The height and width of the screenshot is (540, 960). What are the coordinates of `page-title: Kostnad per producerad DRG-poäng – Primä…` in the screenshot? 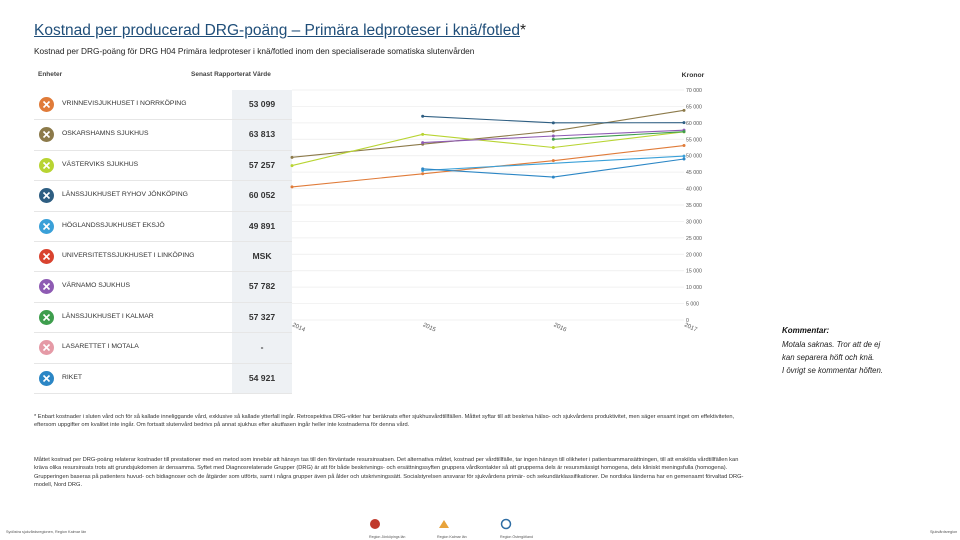 It's located at (280, 30).